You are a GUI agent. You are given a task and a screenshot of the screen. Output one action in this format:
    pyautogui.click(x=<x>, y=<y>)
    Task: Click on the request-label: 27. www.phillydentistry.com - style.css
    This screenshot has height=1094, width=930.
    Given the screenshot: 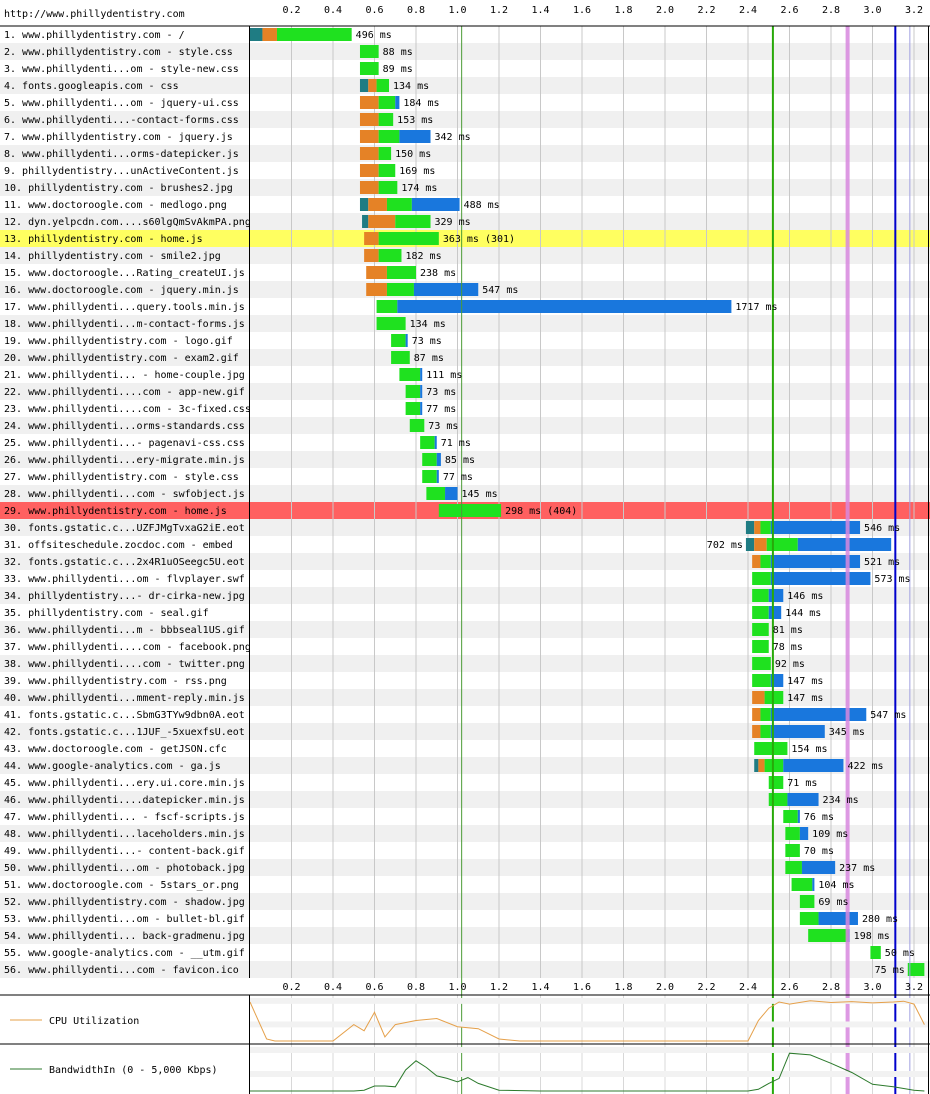 What is the action you would take?
    pyautogui.click(x=121, y=477)
    